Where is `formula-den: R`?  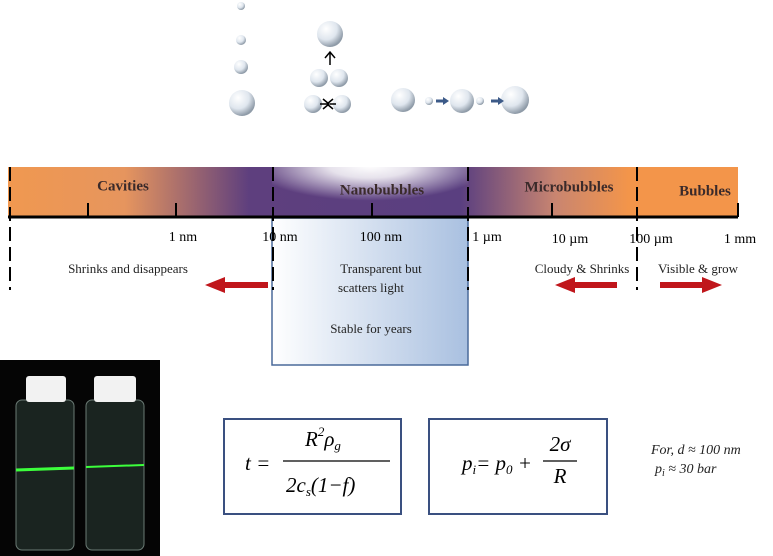 formula-den: R is located at coordinates (560, 476).